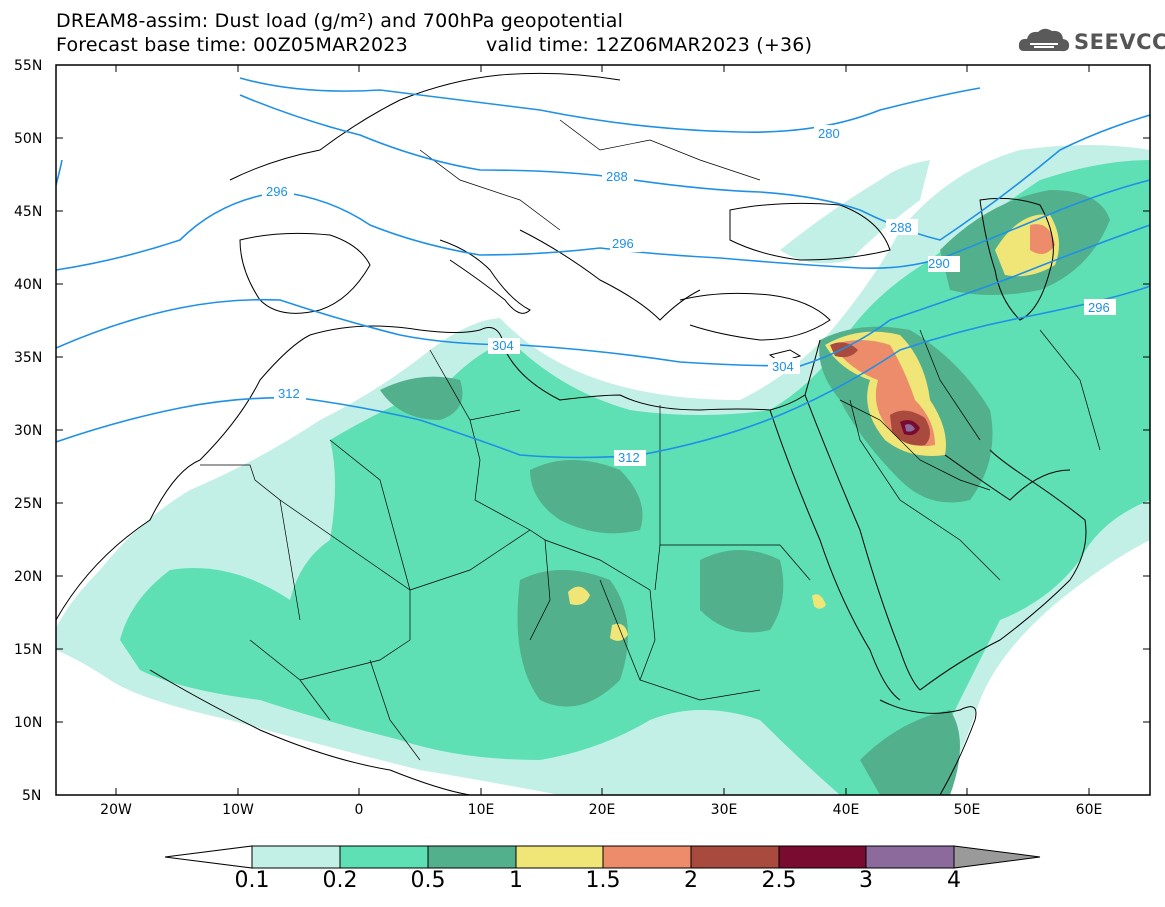 The width and height of the screenshot is (1165, 907). What do you see at coordinates (238, 810) in the screenshot?
I see `lon-label: 10W` at bounding box center [238, 810].